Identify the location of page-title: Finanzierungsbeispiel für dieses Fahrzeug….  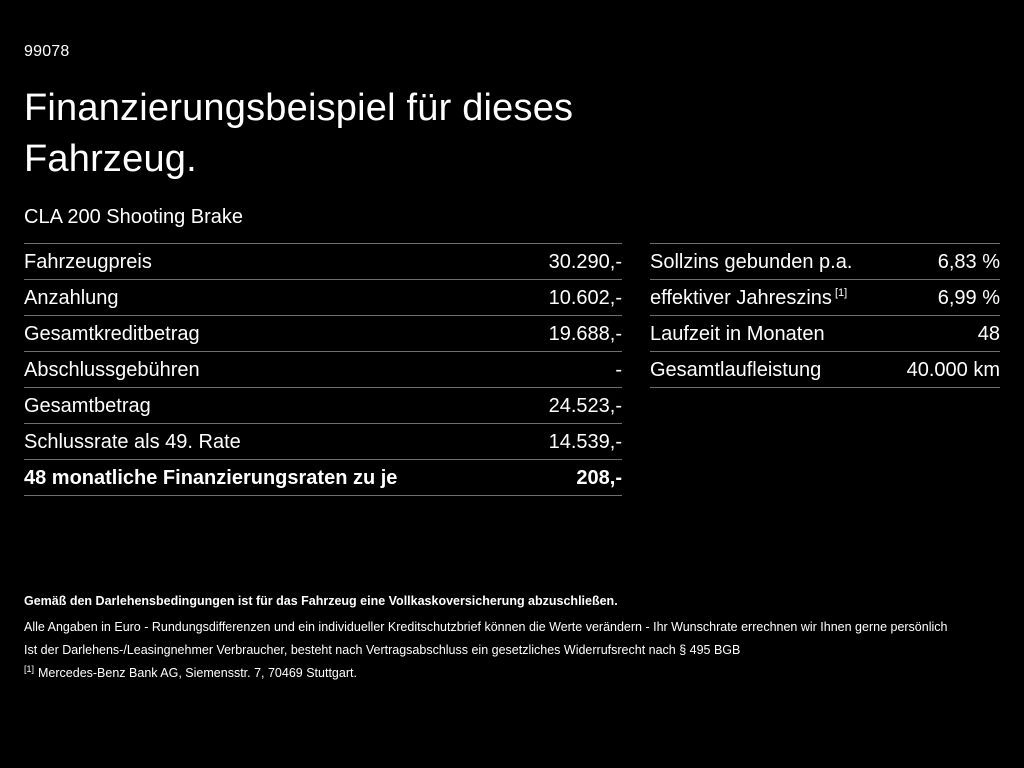
(512, 134).